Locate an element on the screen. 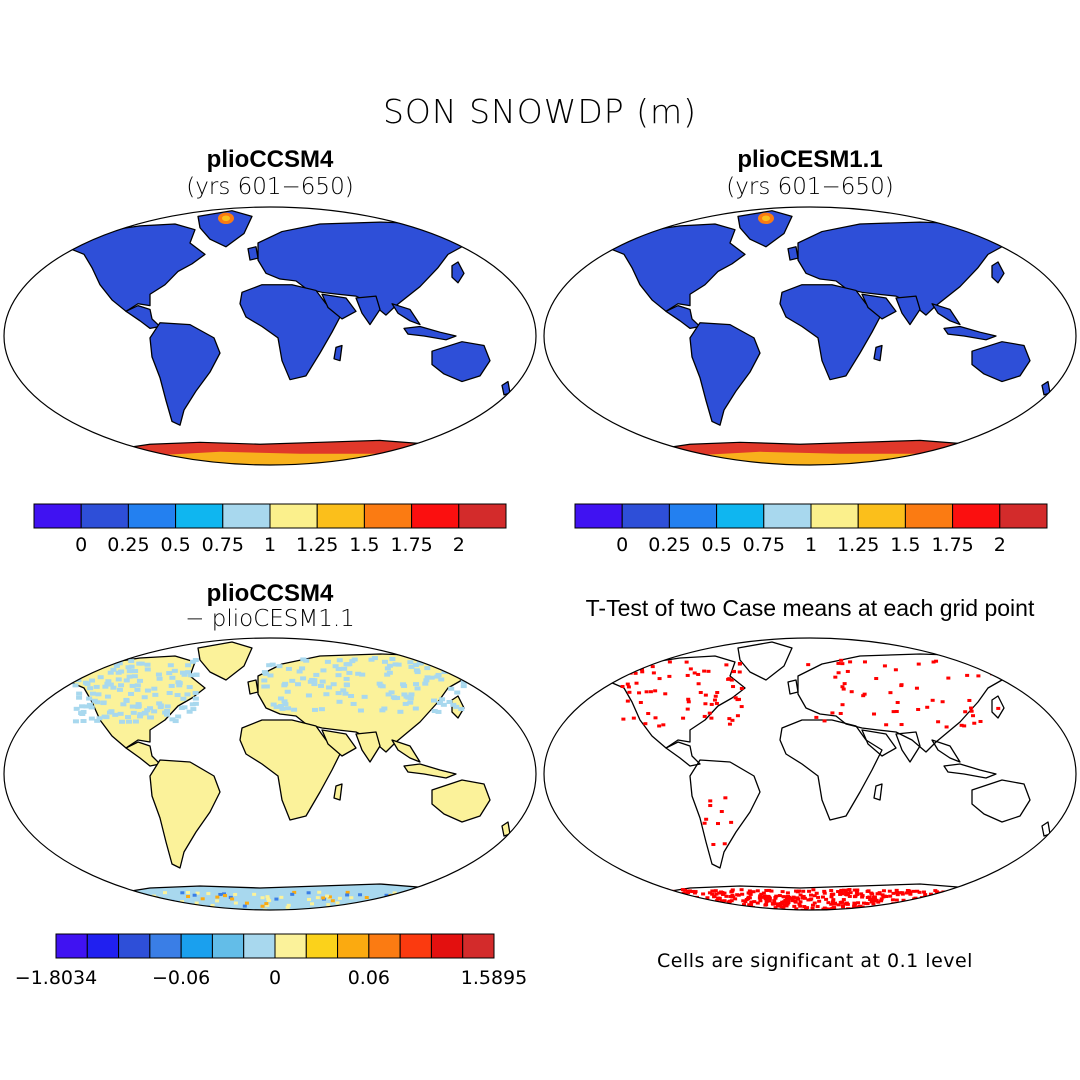 The width and height of the screenshot is (1080, 1080). colorbar-tick-label: 1.5 is located at coordinates (364, 545).